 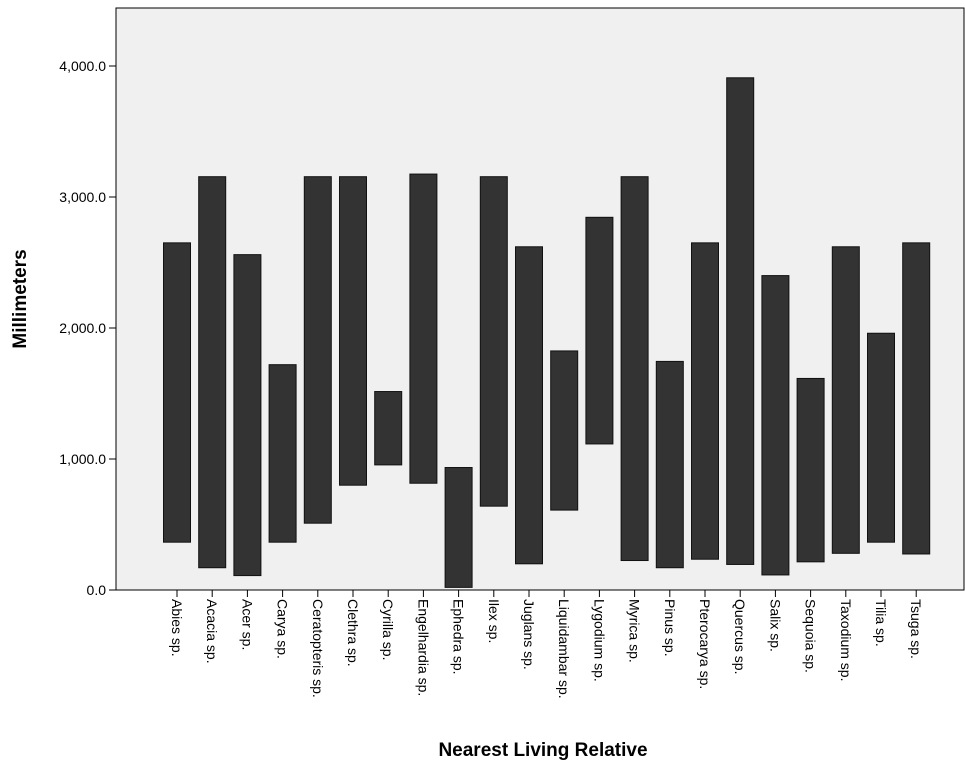 I want to click on x-tick-label: Ilex sp., so click(x=494, y=621).